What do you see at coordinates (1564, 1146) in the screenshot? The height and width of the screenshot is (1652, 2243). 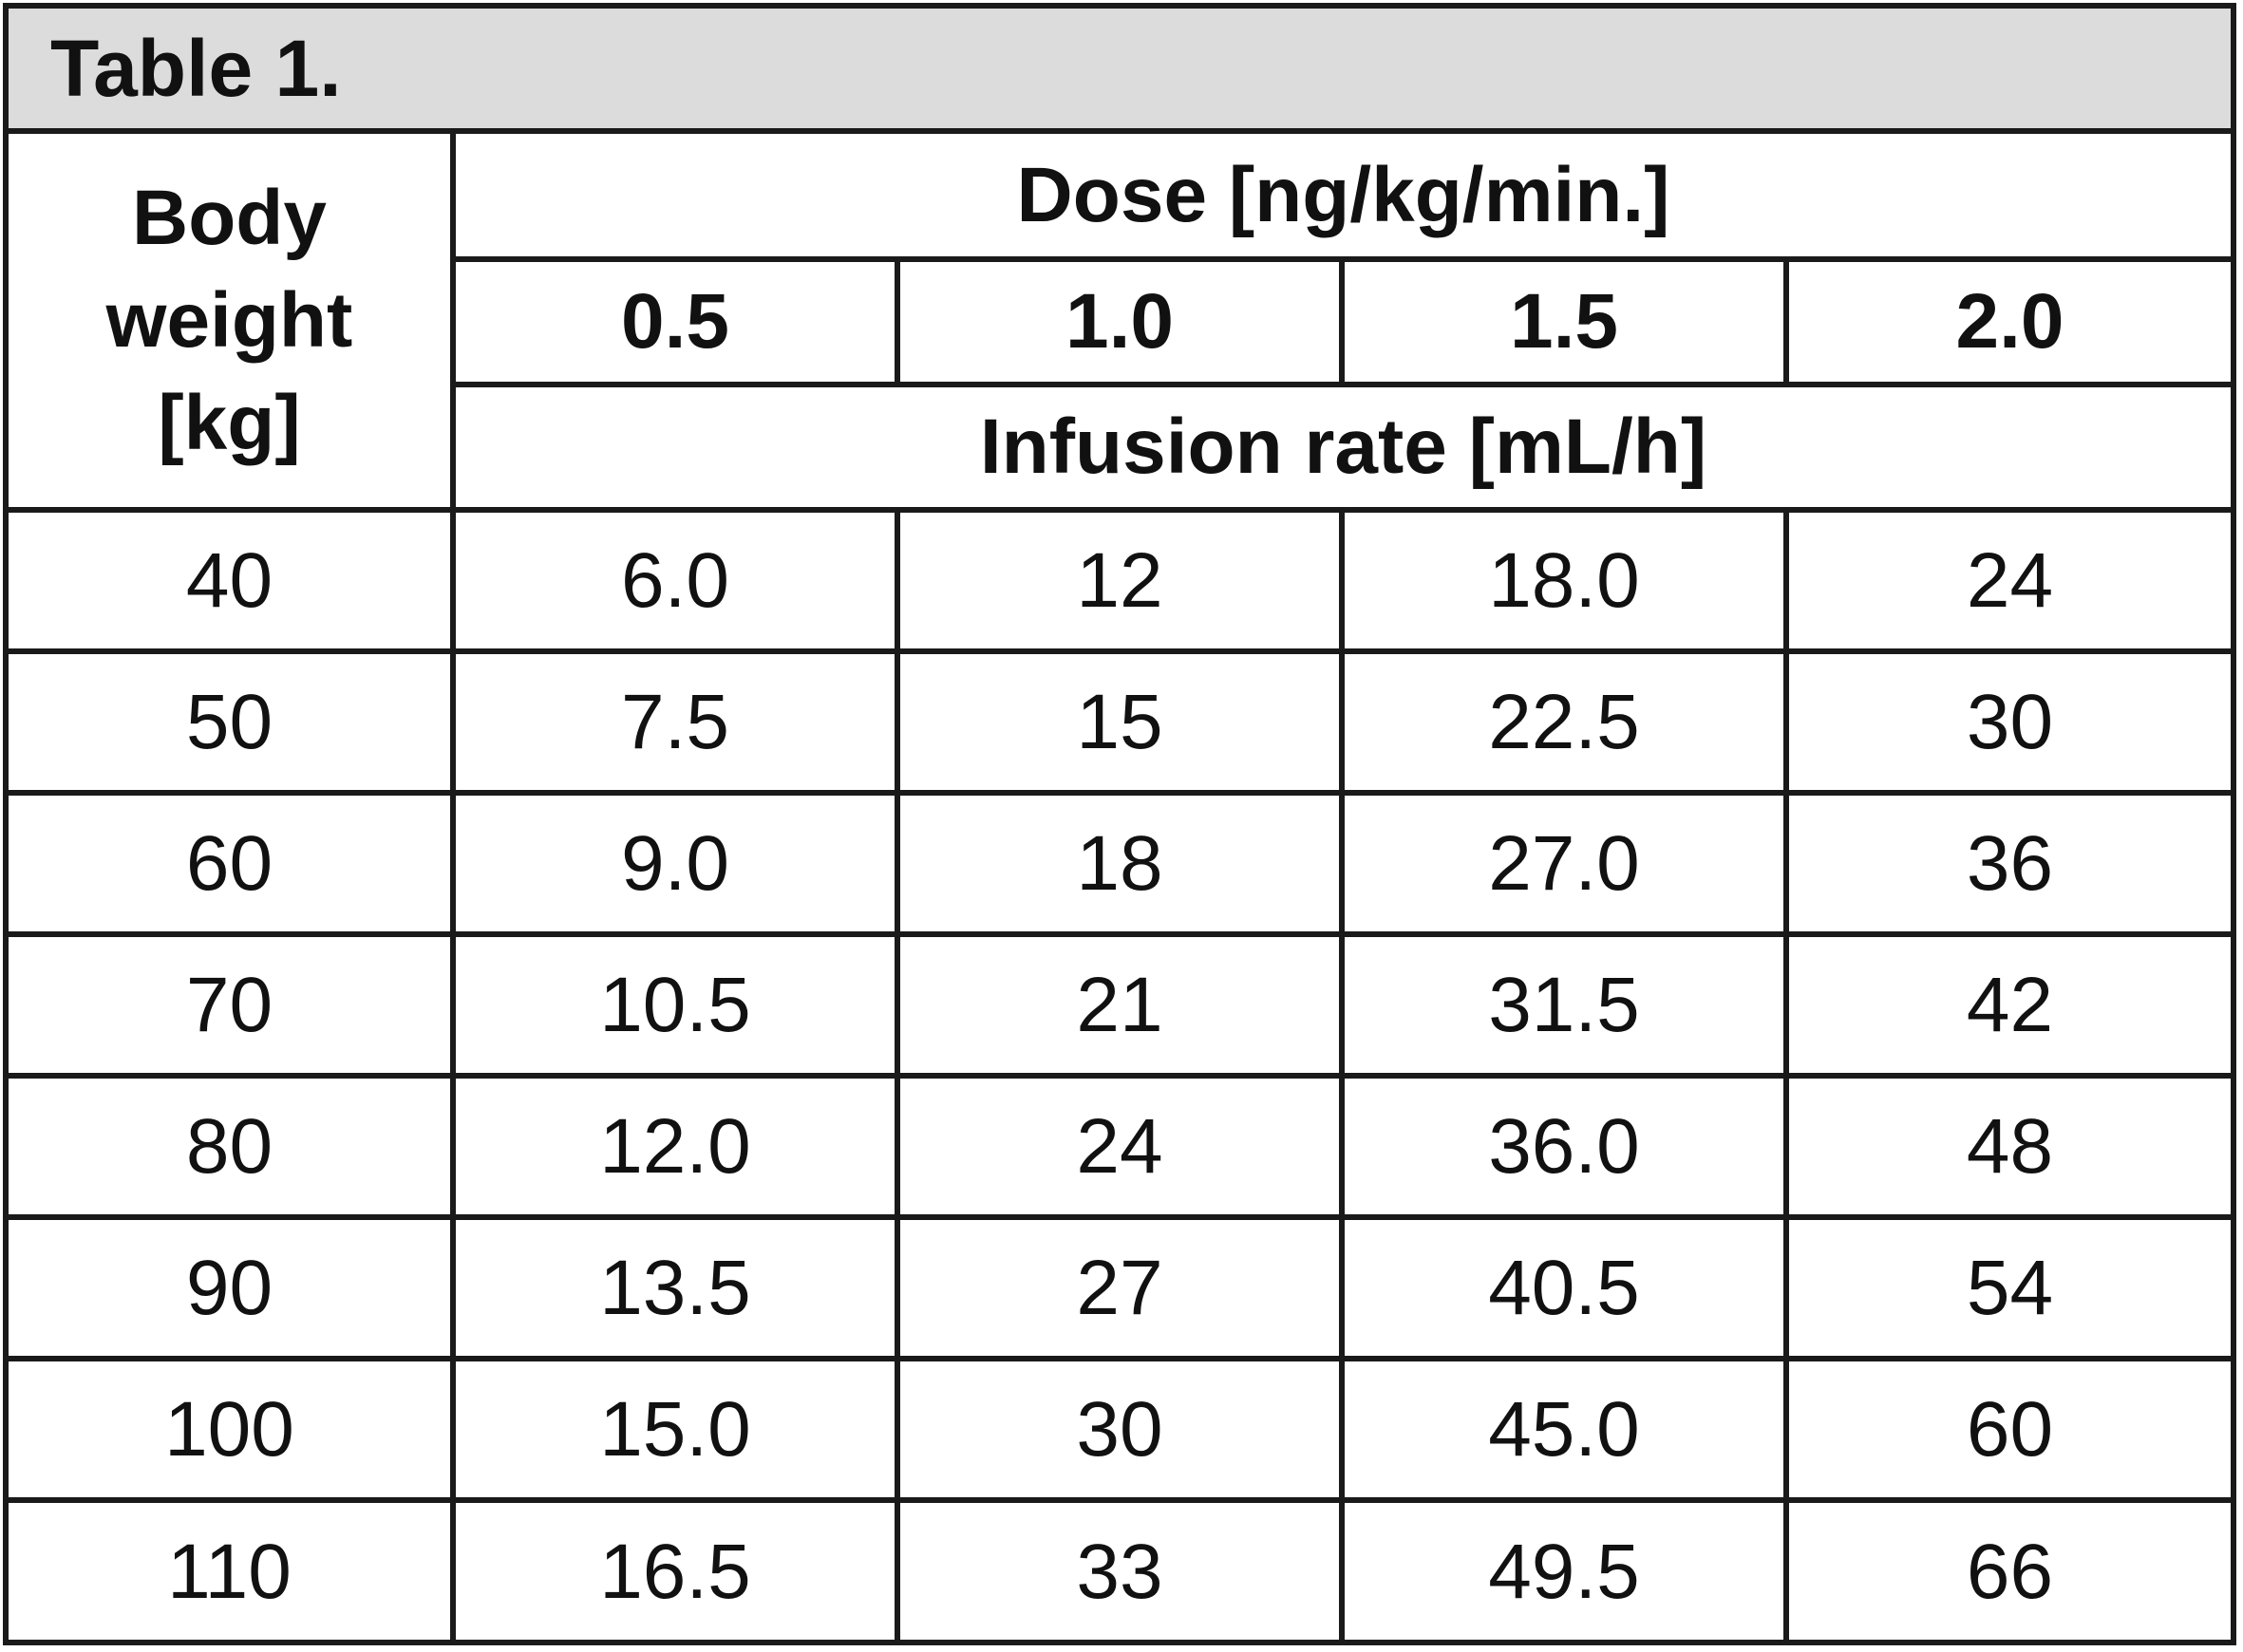 I see `rate-cell: 36.0` at bounding box center [1564, 1146].